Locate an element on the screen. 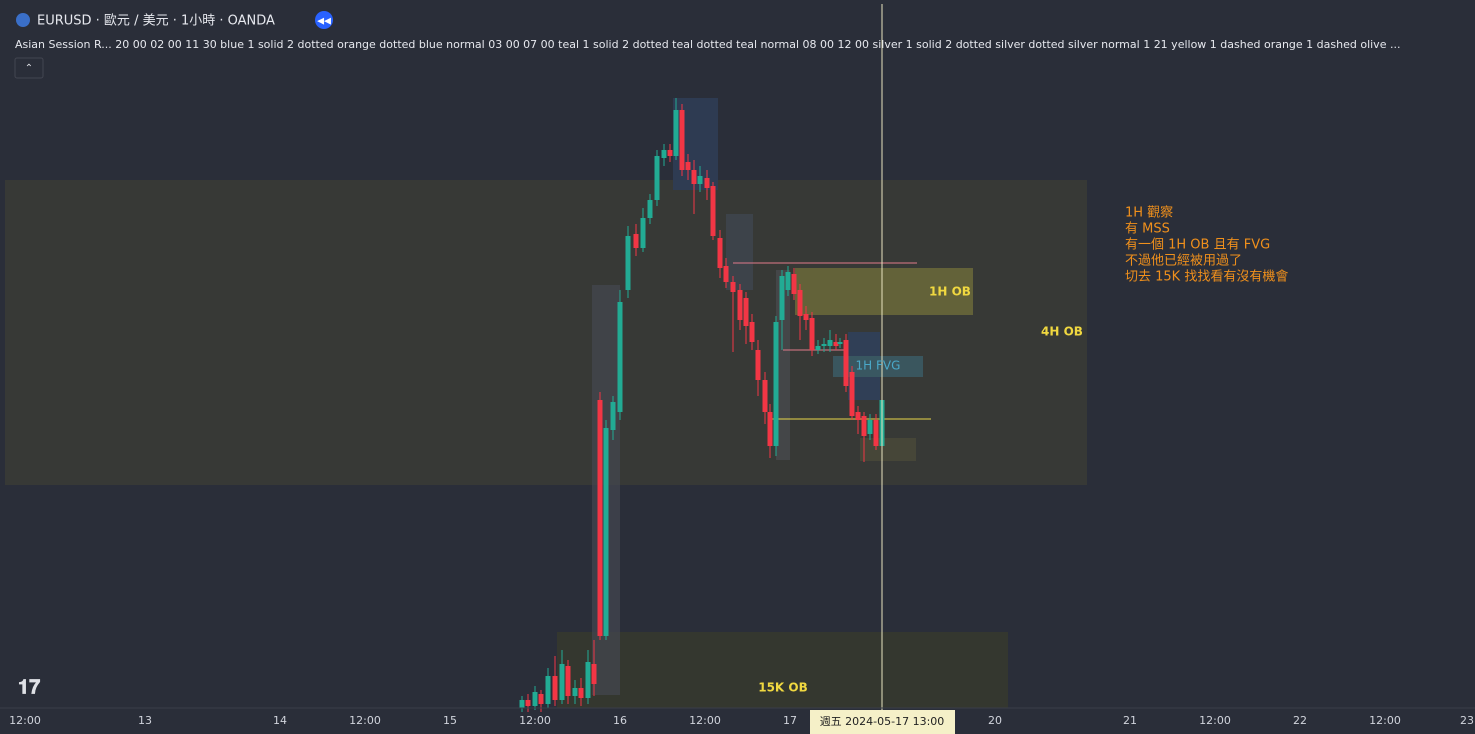 The width and height of the screenshot is (1475, 734). note-line: 不過他已經被用過了 is located at coordinates (1183, 261).